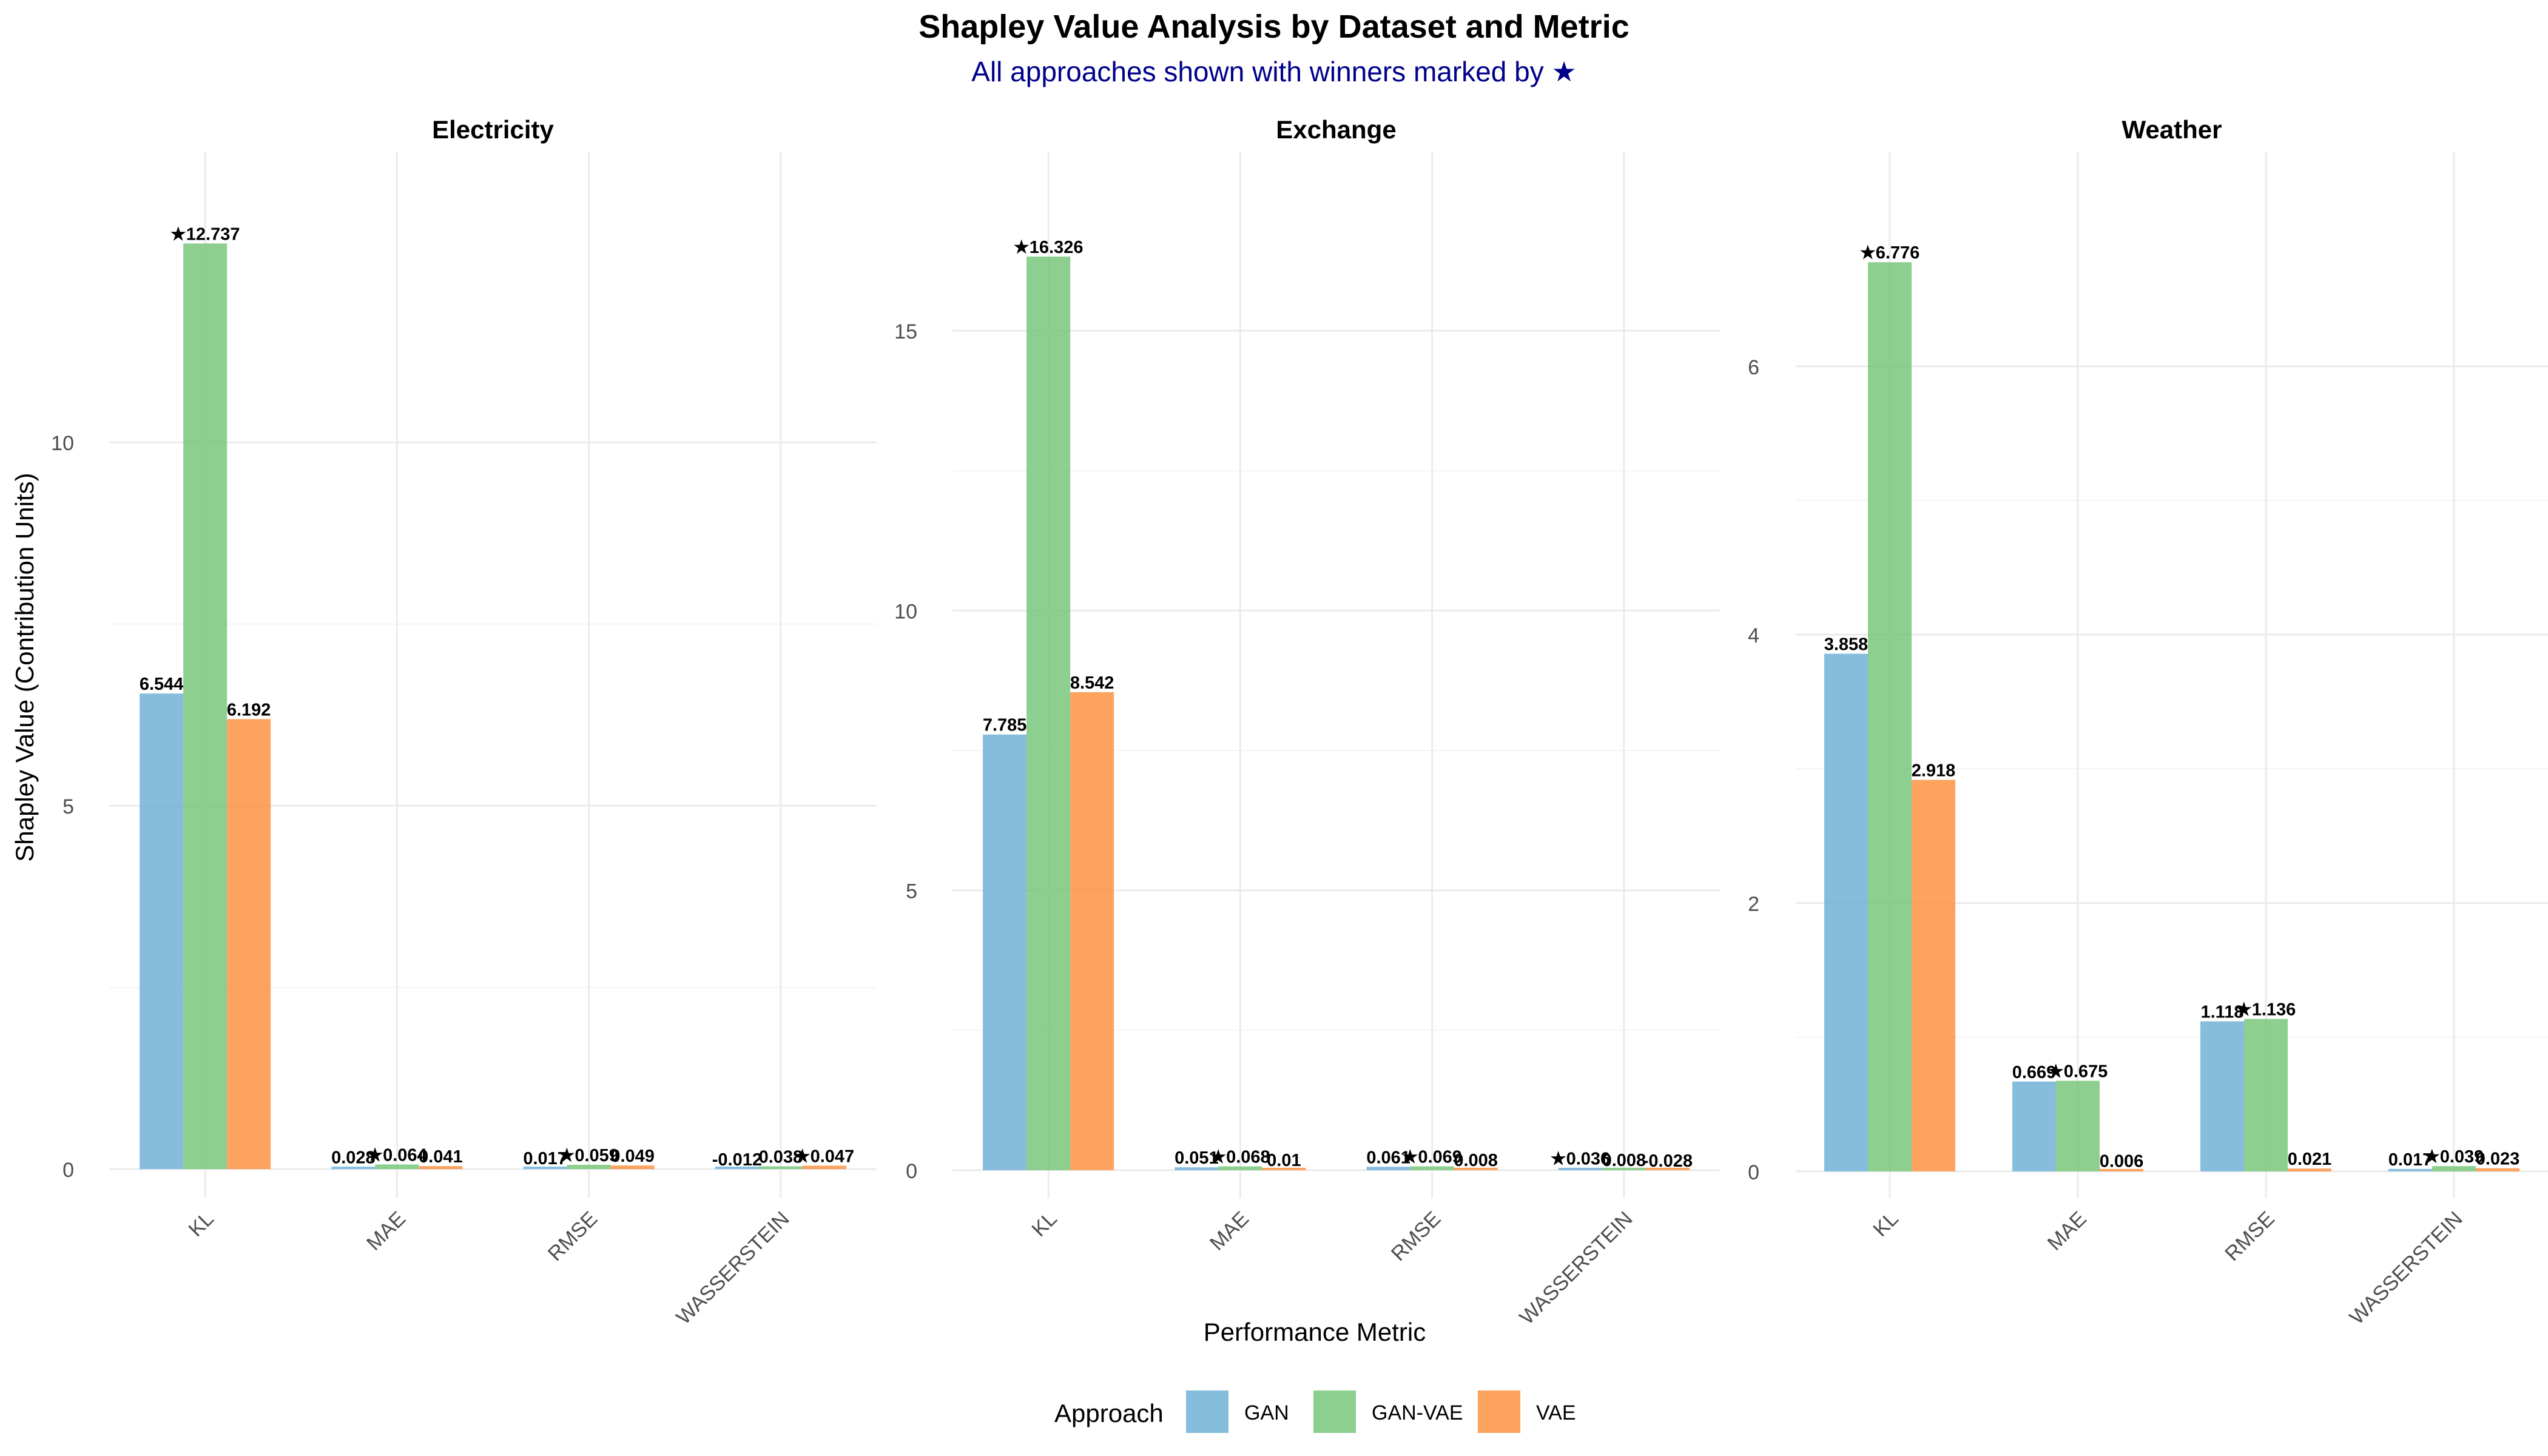  Describe the element at coordinates (1005, 725) in the screenshot. I see `data-label: 7.785` at that location.